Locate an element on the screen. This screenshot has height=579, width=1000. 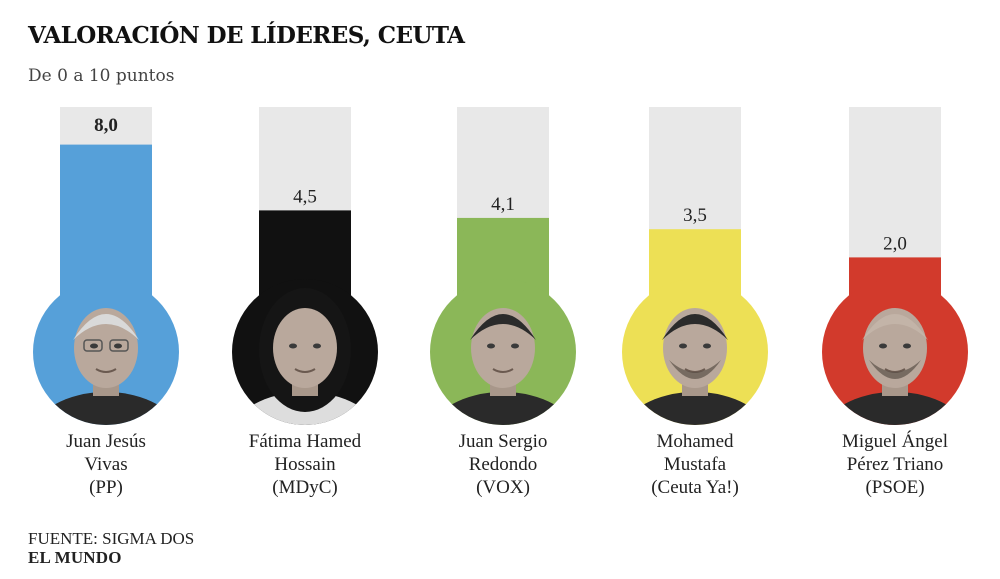
leader-name-line: Hossain is located at coordinates (305, 464).